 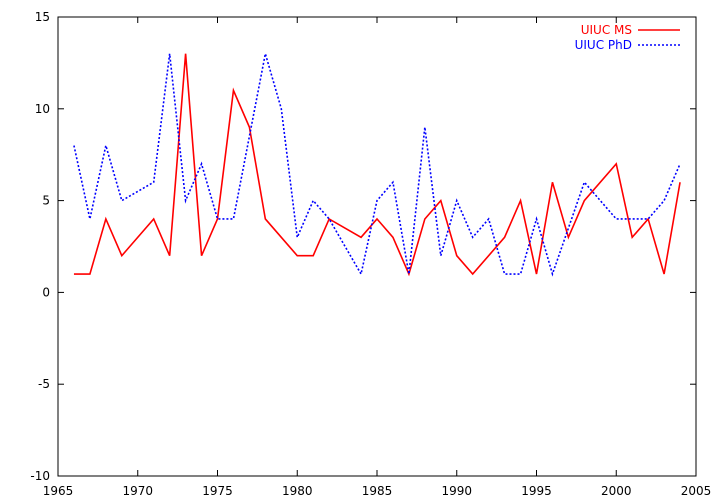 I want to click on y-tick-label: -5, so click(x=44, y=384).